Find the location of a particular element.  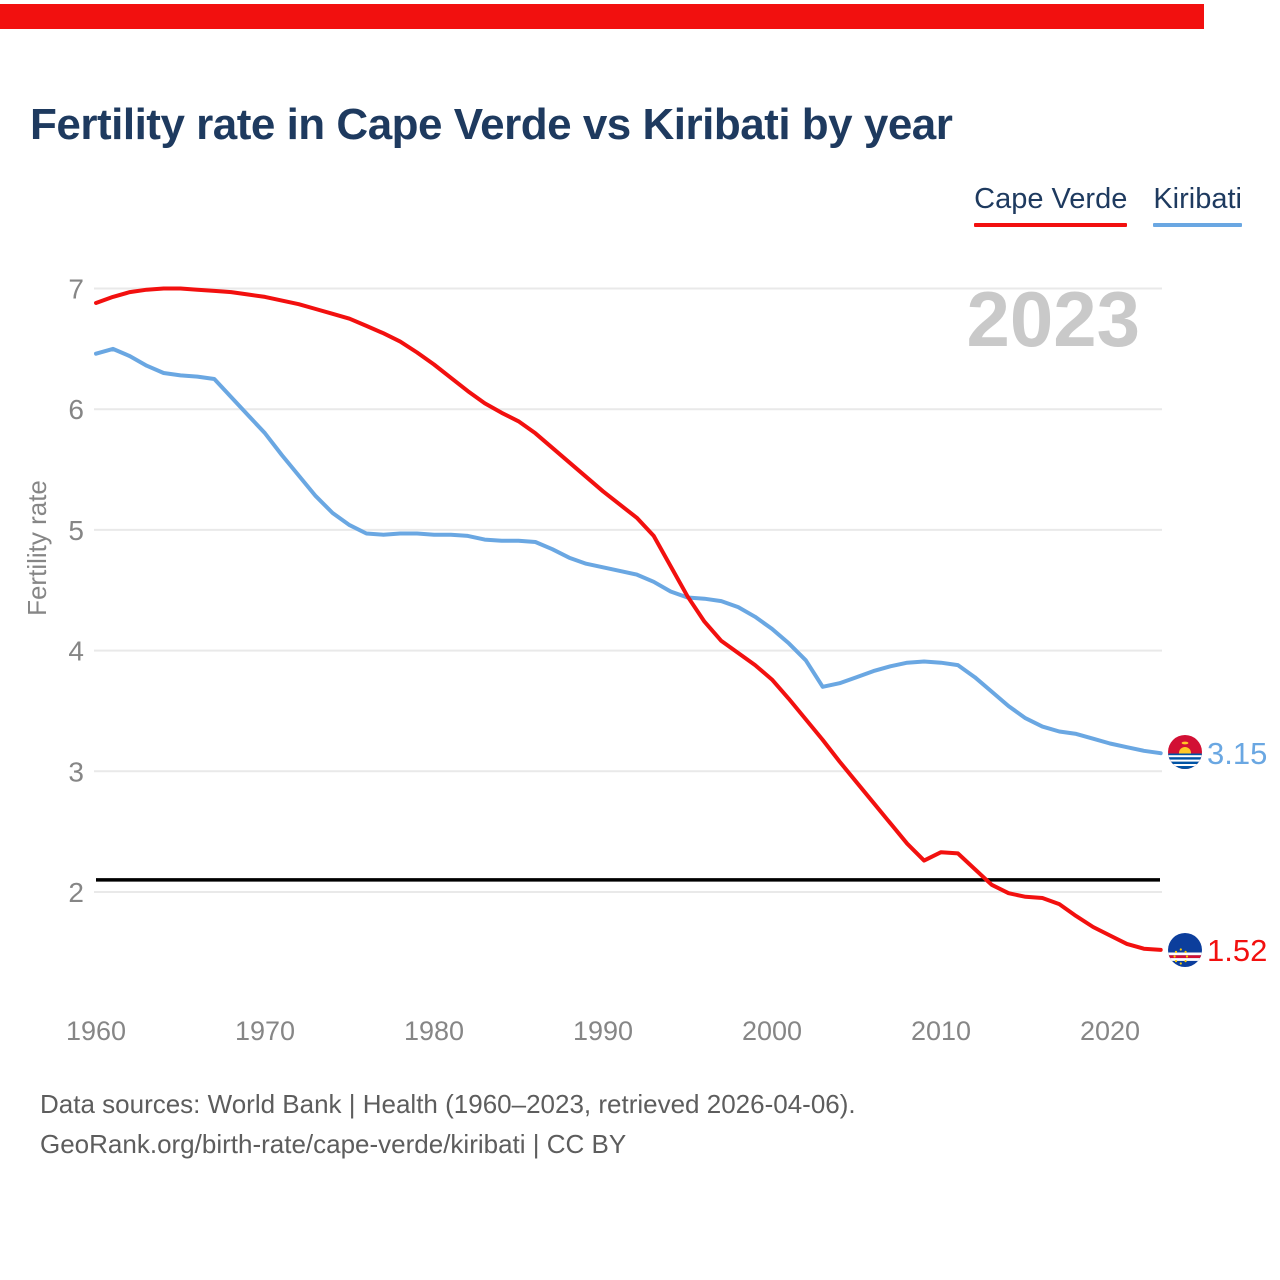

y-tick-label-3: 3 is located at coordinates (76, 771).